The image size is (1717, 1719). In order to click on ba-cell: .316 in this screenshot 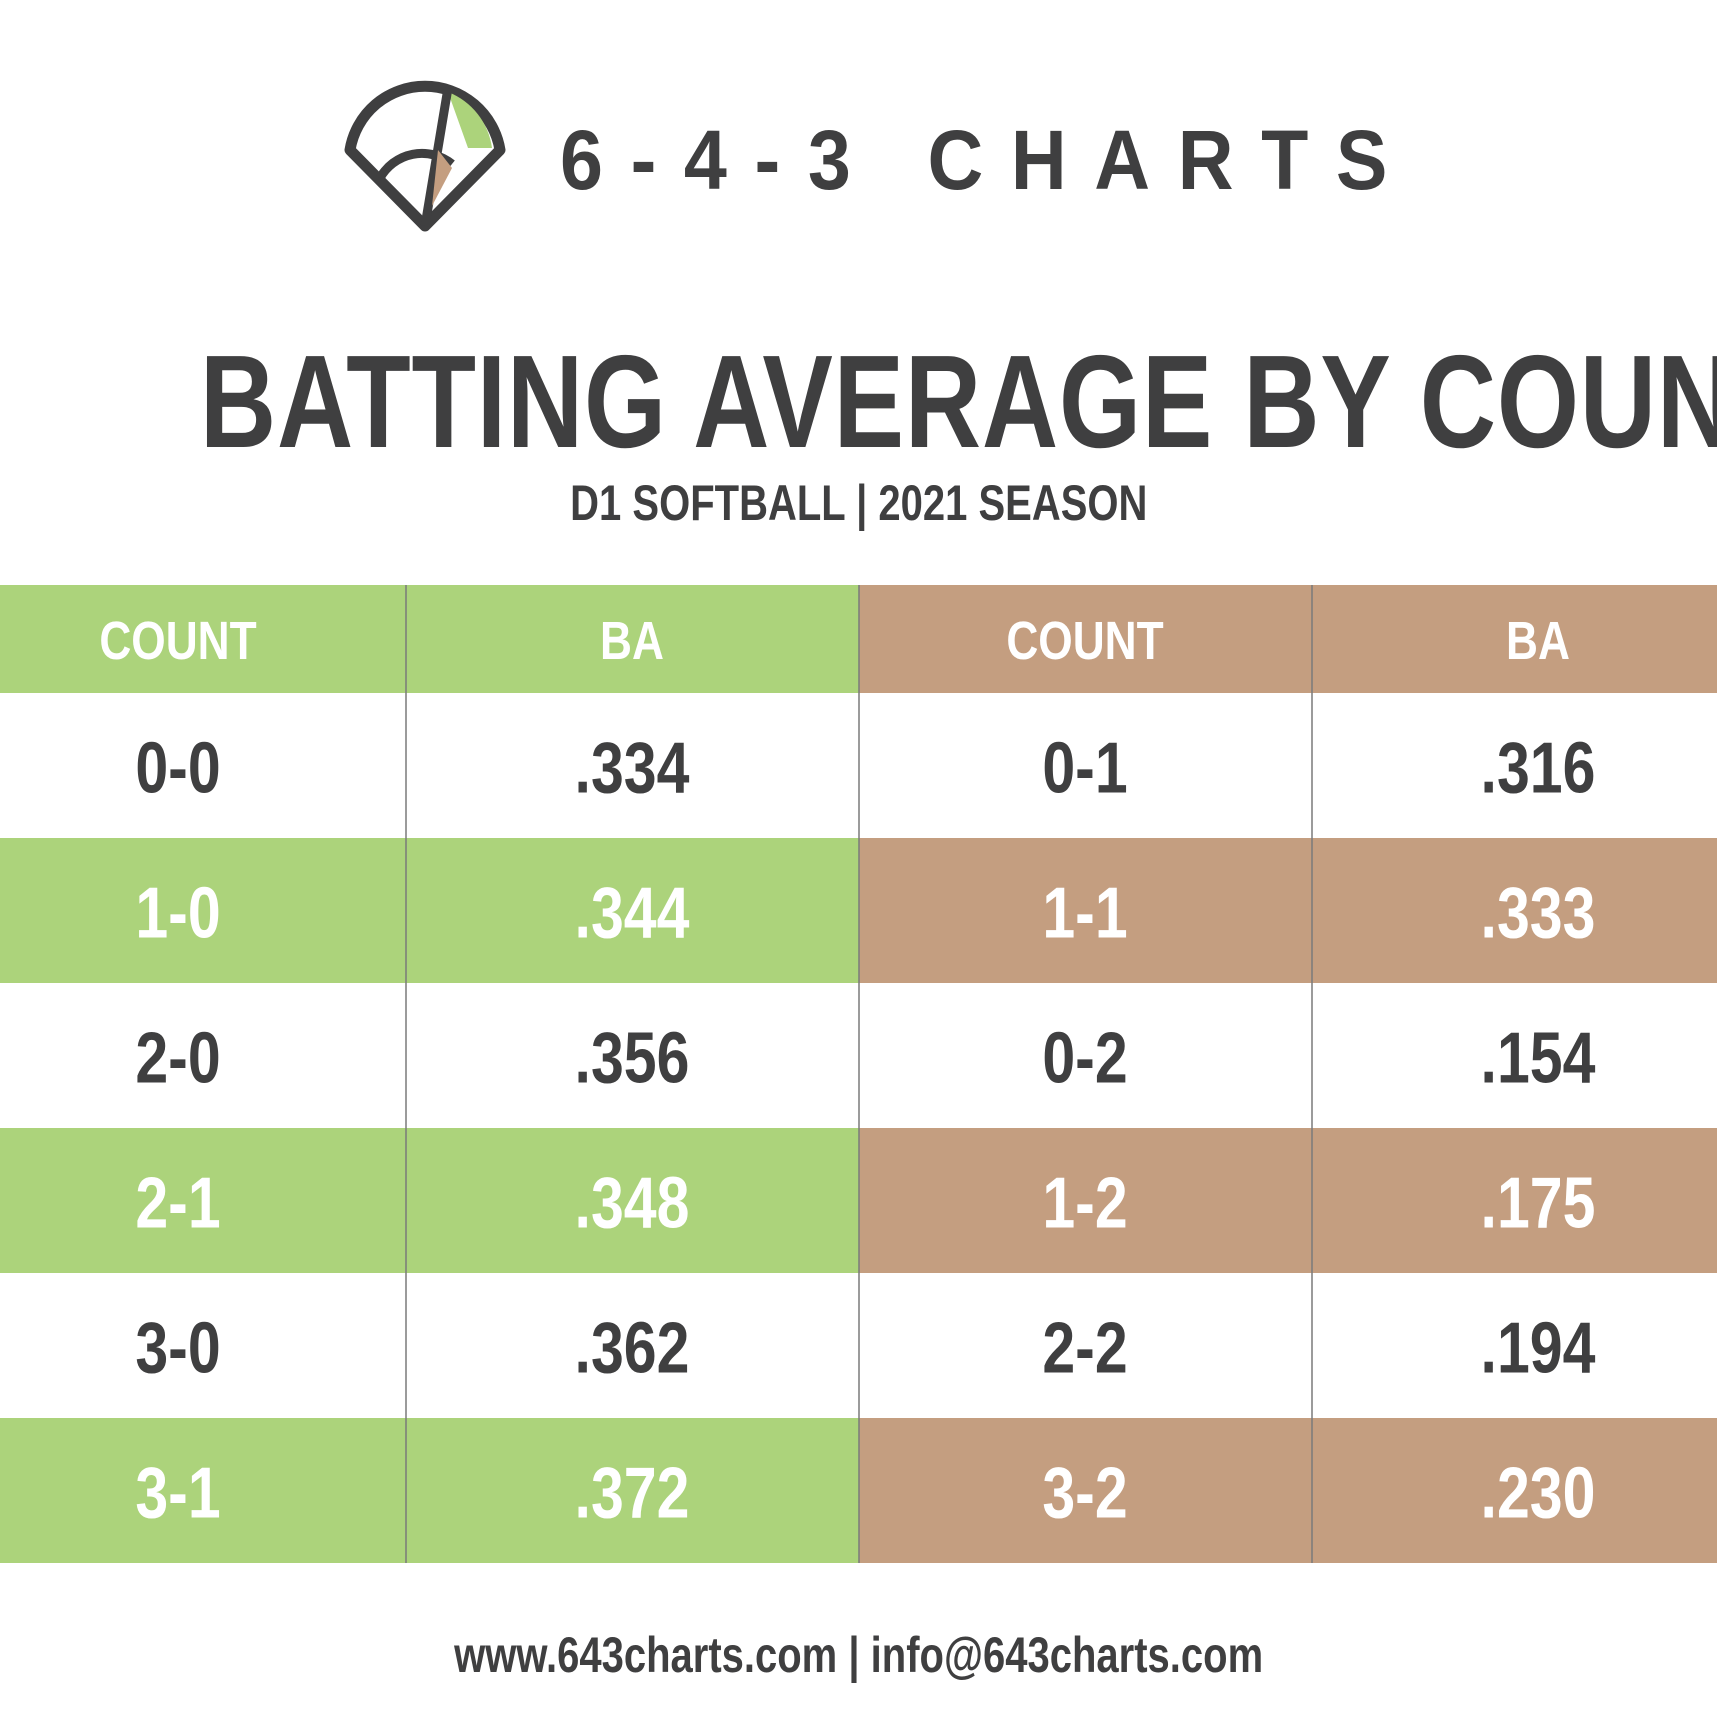, I will do `click(1538, 767)`.